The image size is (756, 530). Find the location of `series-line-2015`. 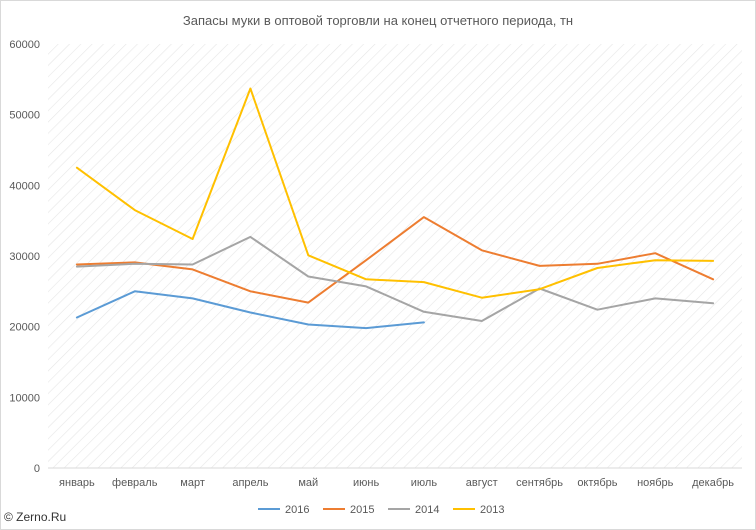

series-line-2015 is located at coordinates (395, 260).